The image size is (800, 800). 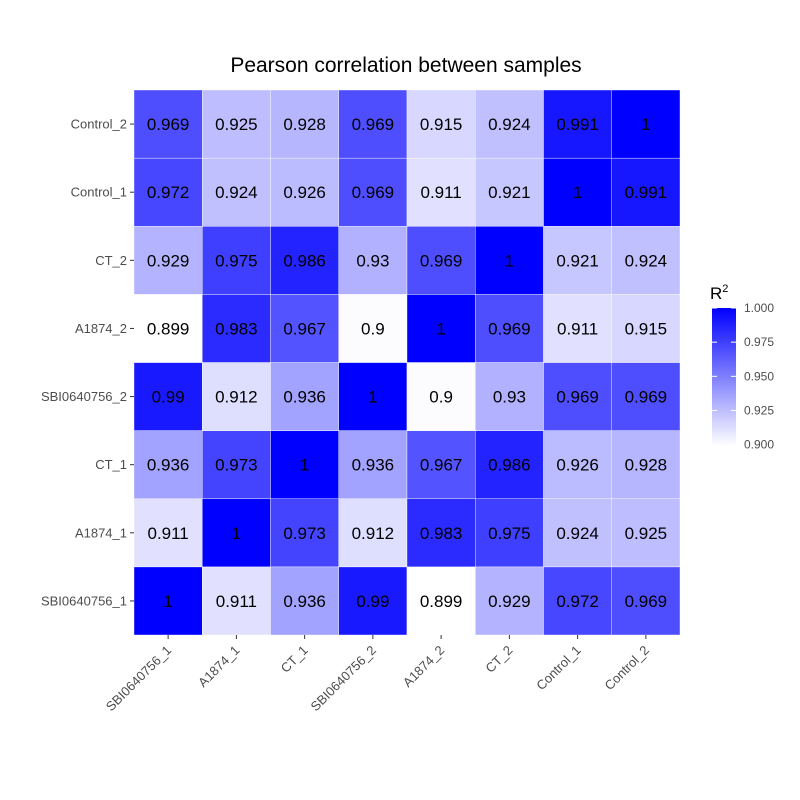 I want to click on cell-value-label: 0.973, so click(x=236, y=465).